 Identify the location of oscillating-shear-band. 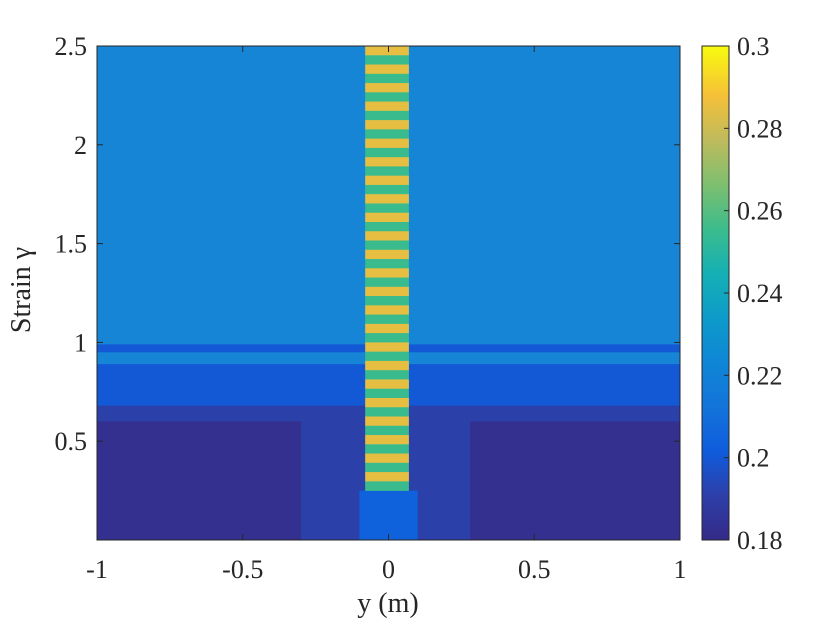
(387, 268).